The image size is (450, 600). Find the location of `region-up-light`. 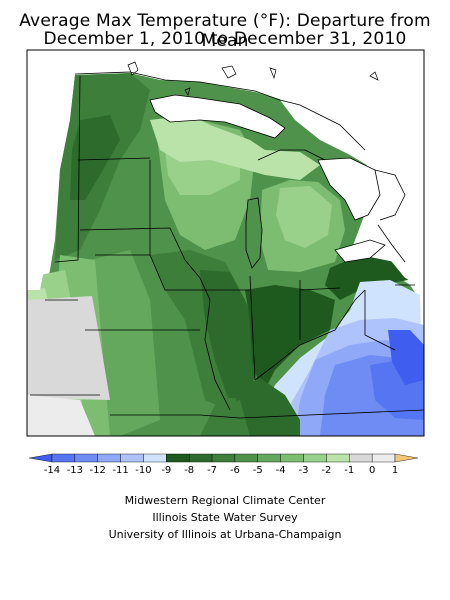

region-up-light is located at coordinates (235, 147).